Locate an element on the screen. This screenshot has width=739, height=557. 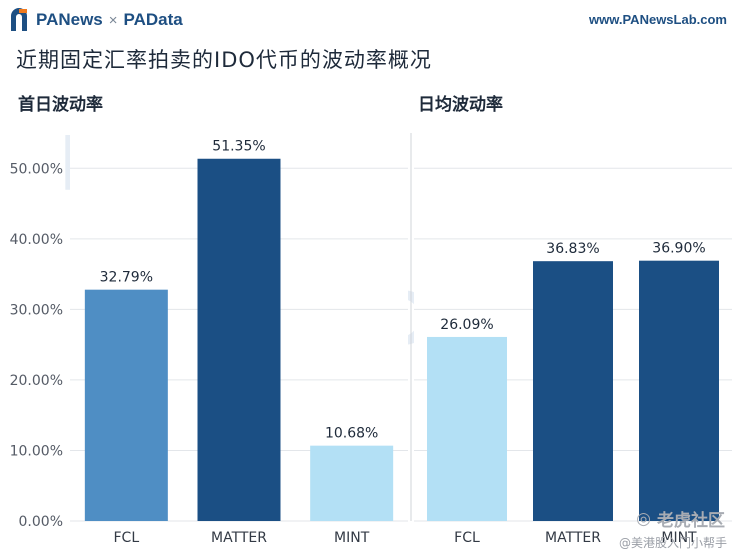
value-label: 10.68% is located at coordinates (351, 434).